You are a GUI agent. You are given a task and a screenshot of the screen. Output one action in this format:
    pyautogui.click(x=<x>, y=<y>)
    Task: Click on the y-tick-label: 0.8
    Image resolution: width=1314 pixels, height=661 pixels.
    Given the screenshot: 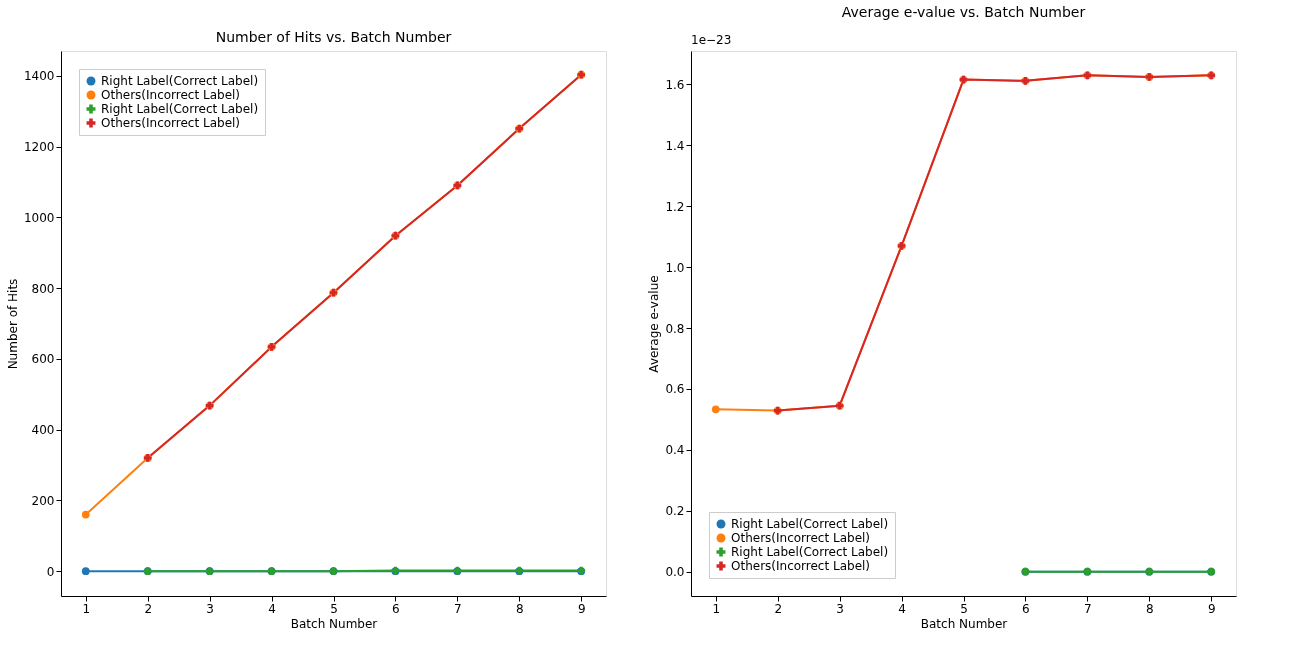 What is the action you would take?
    pyautogui.click(x=675, y=328)
    